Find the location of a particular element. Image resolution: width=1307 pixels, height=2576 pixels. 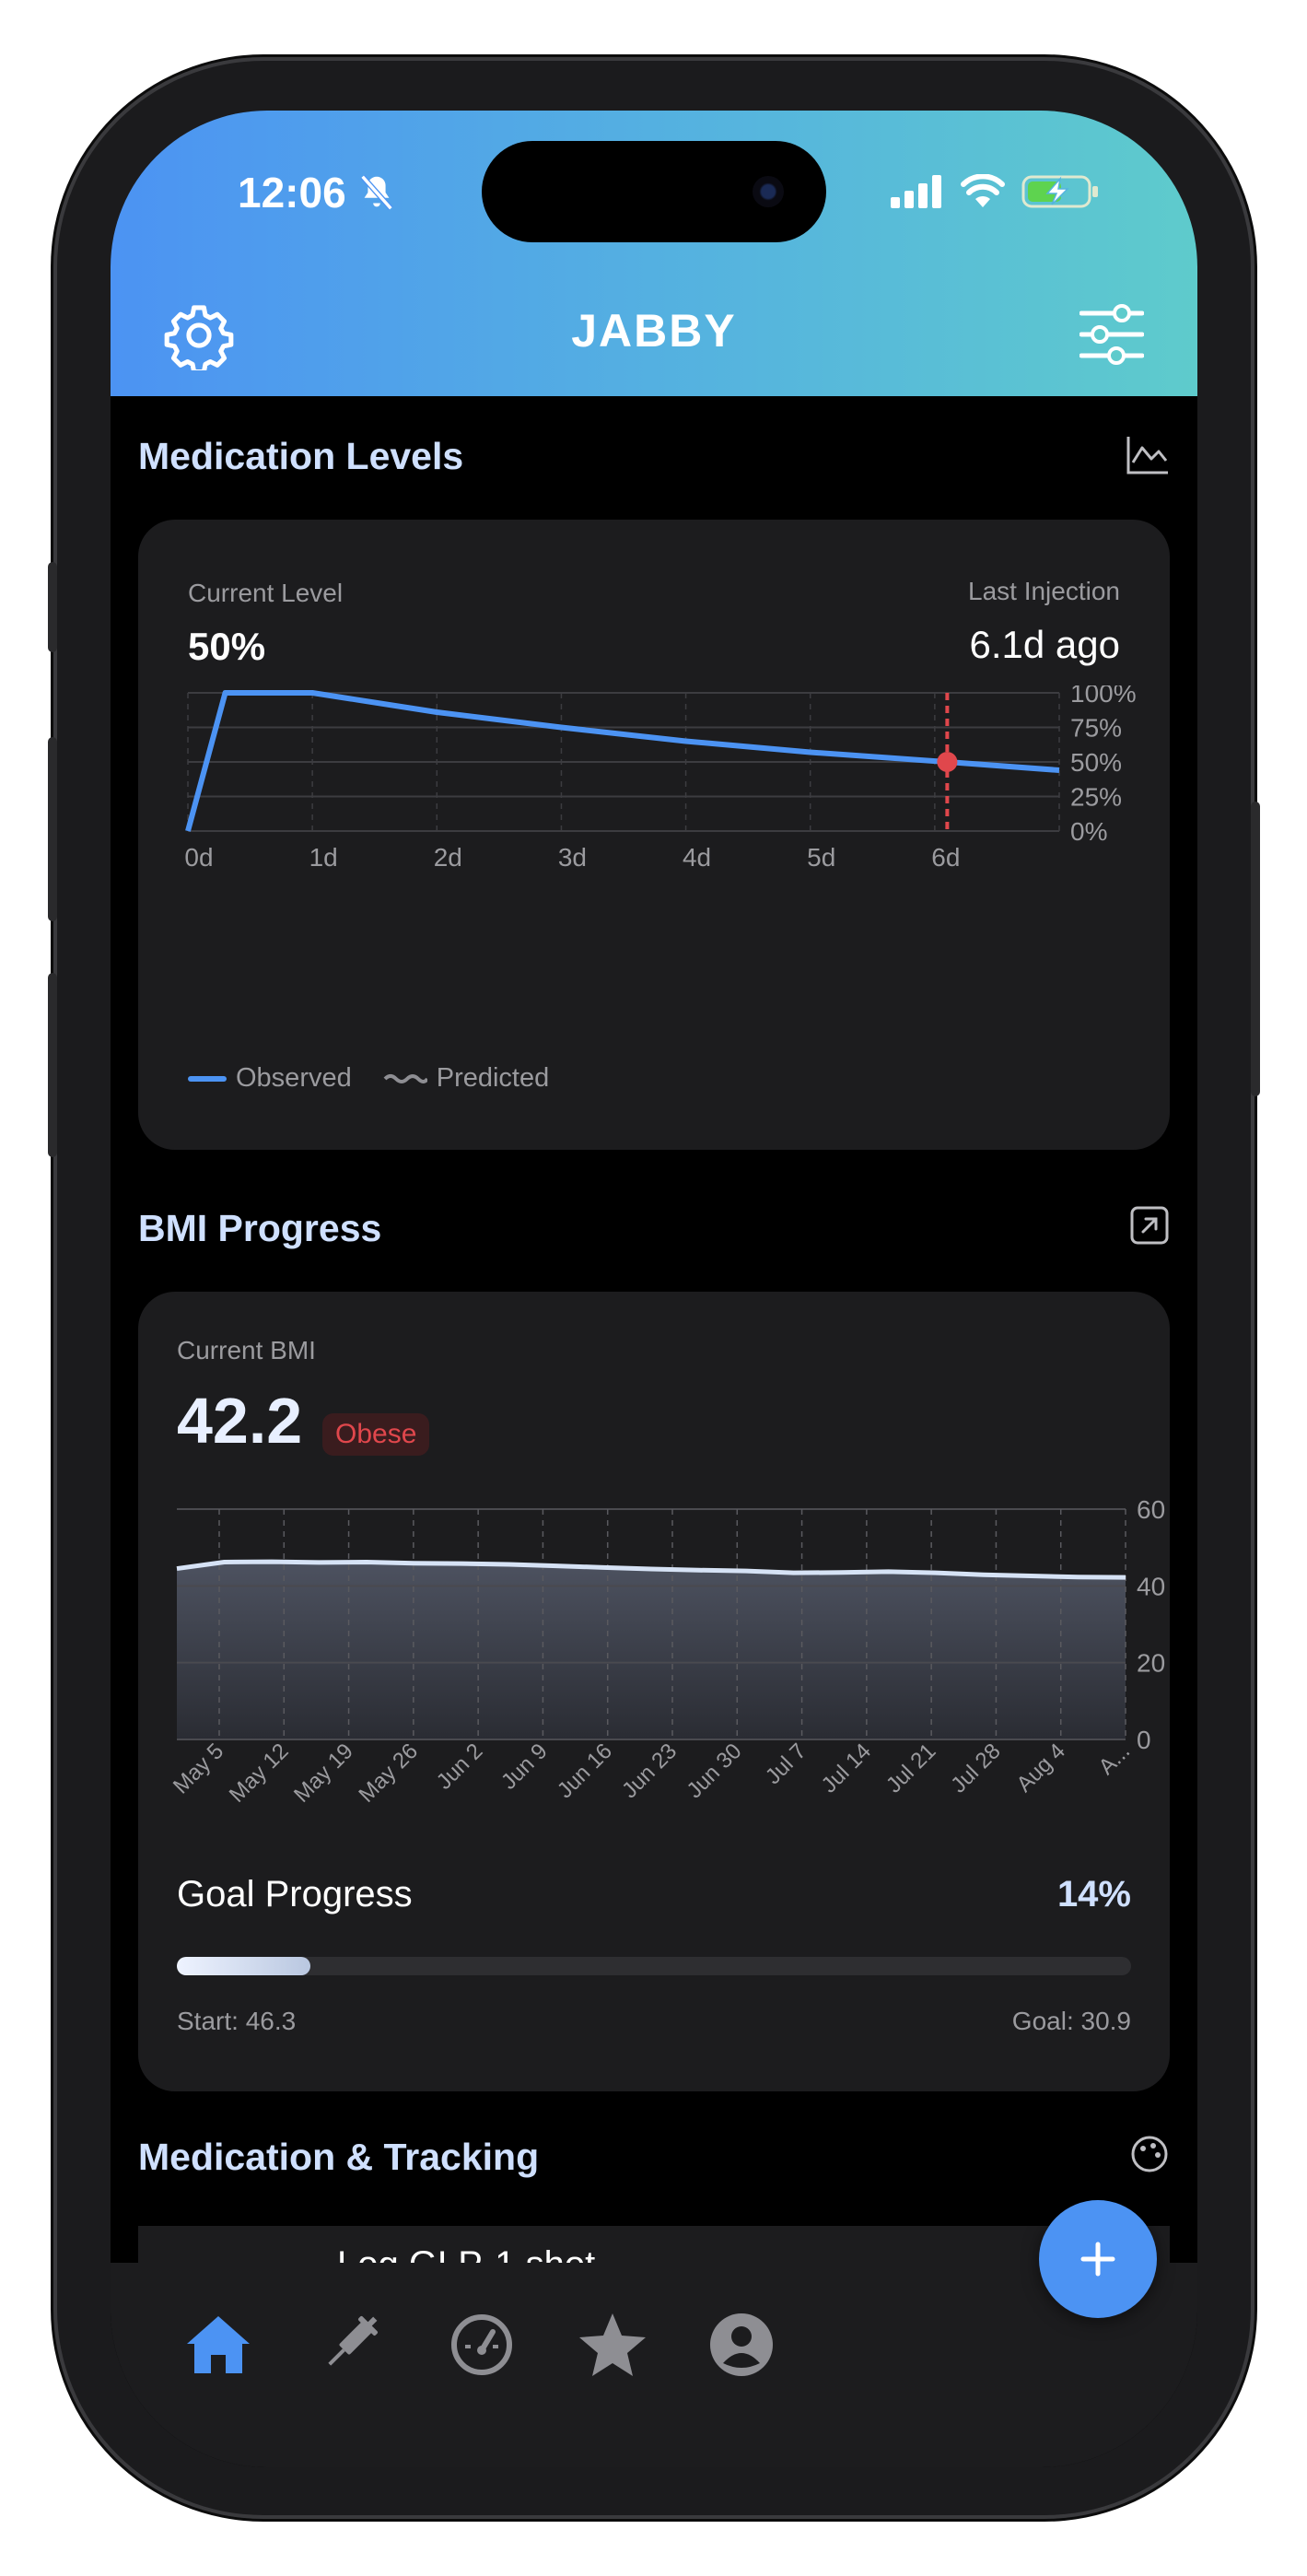

camera-icon is located at coordinates (768, 191).